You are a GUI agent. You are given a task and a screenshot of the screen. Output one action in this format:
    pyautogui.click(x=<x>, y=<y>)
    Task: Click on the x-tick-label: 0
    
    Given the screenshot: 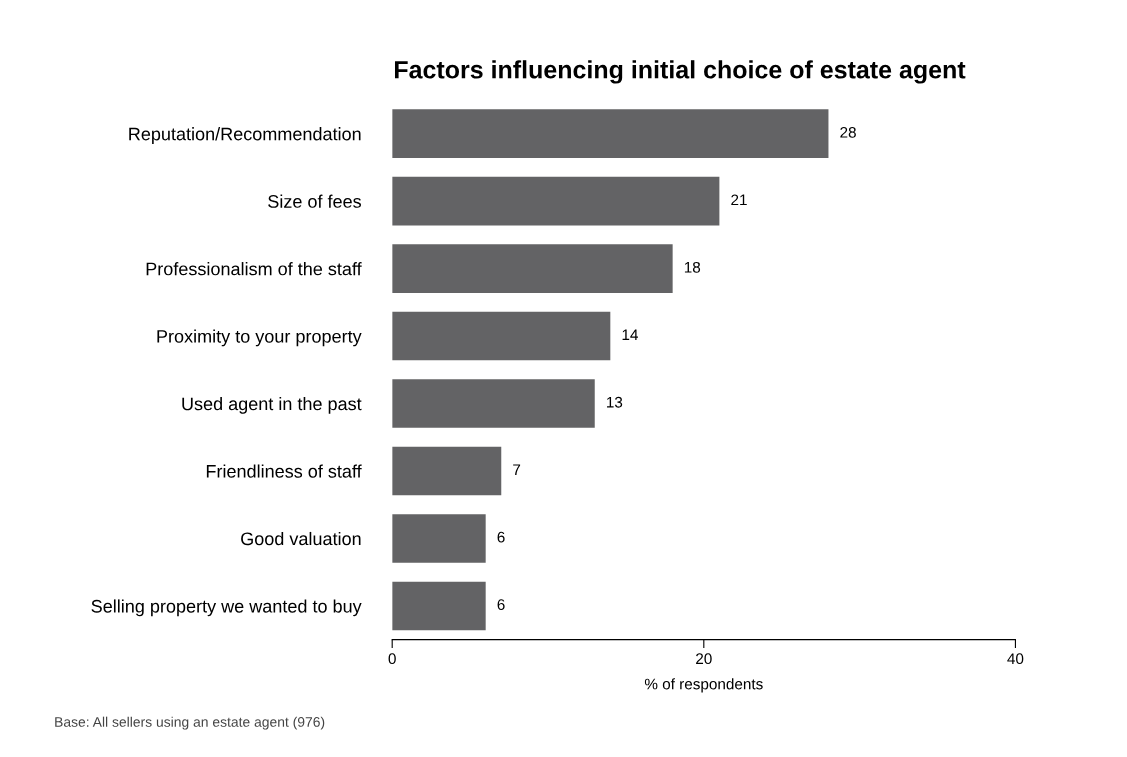 What is the action you would take?
    pyautogui.click(x=392, y=659)
    